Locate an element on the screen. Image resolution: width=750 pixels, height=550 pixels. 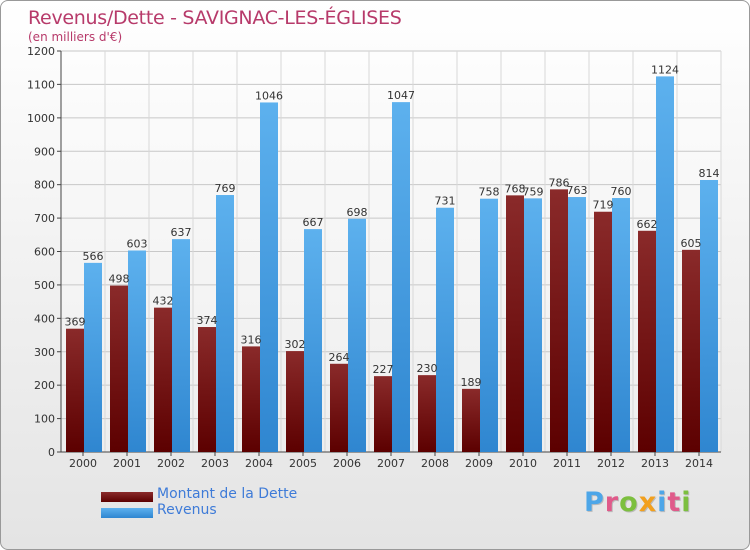
value-label-dette: 719 is located at coordinates (603, 205).